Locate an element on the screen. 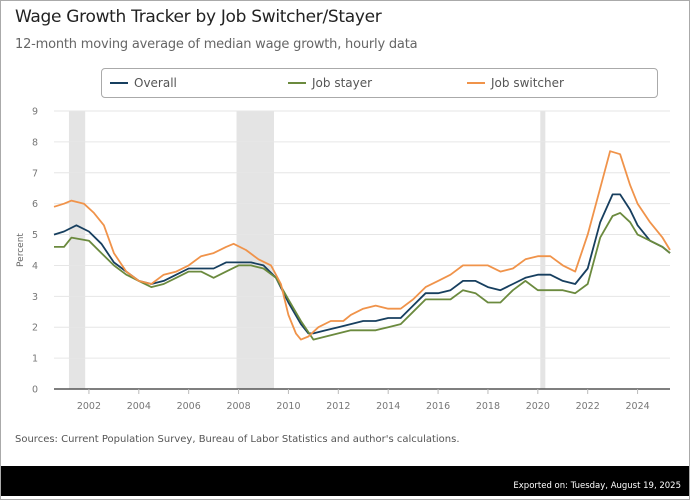  legend-label: Job switcher is located at coordinates (527, 83).